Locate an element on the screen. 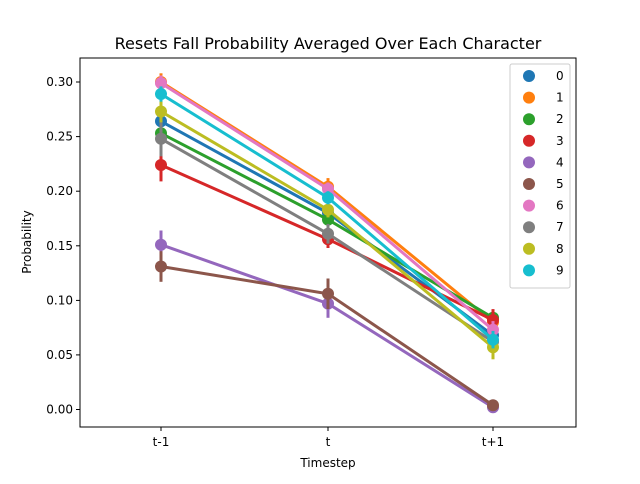 The image size is (640, 484). y-tick-label: 0.05 is located at coordinates (59, 355).